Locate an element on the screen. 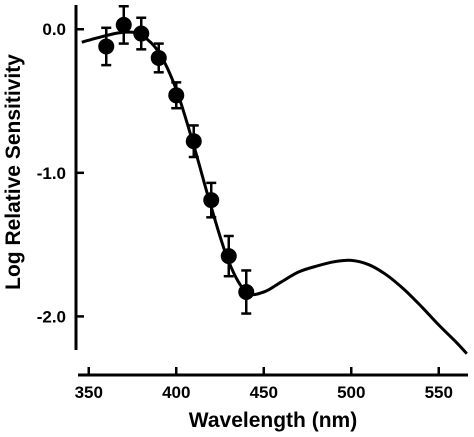 The width and height of the screenshot is (474, 437). x-ticks: 350 400 450 500 550 is located at coordinates (264, 384).